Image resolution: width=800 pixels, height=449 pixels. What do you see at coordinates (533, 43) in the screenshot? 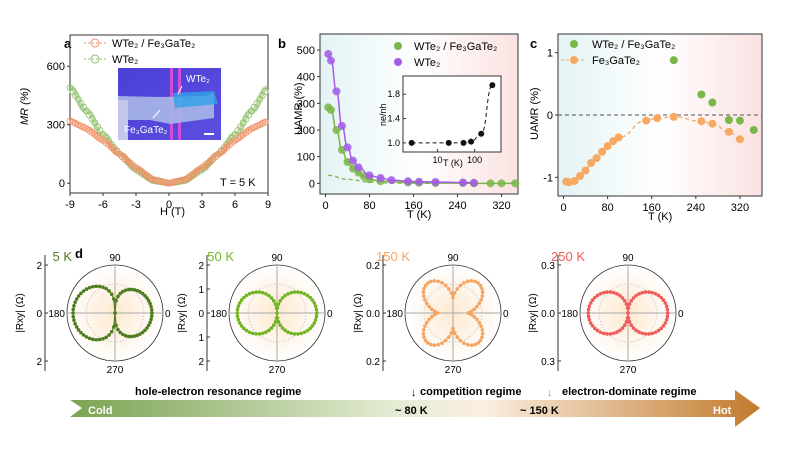
I see `panel-label-c: c` at bounding box center [533, 43].